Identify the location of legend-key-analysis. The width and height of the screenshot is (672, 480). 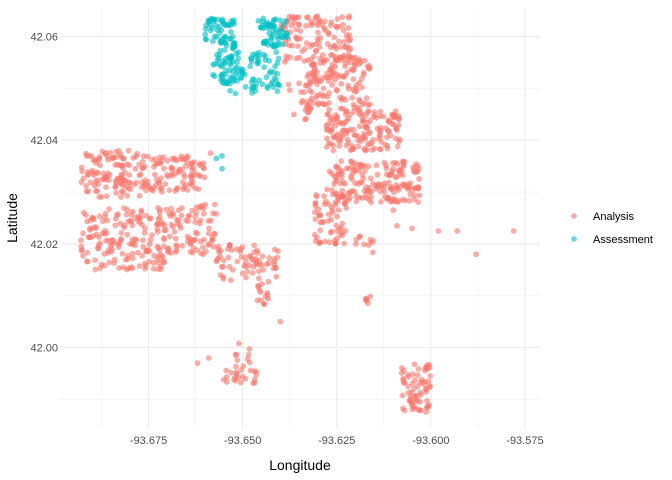
(574, 216).